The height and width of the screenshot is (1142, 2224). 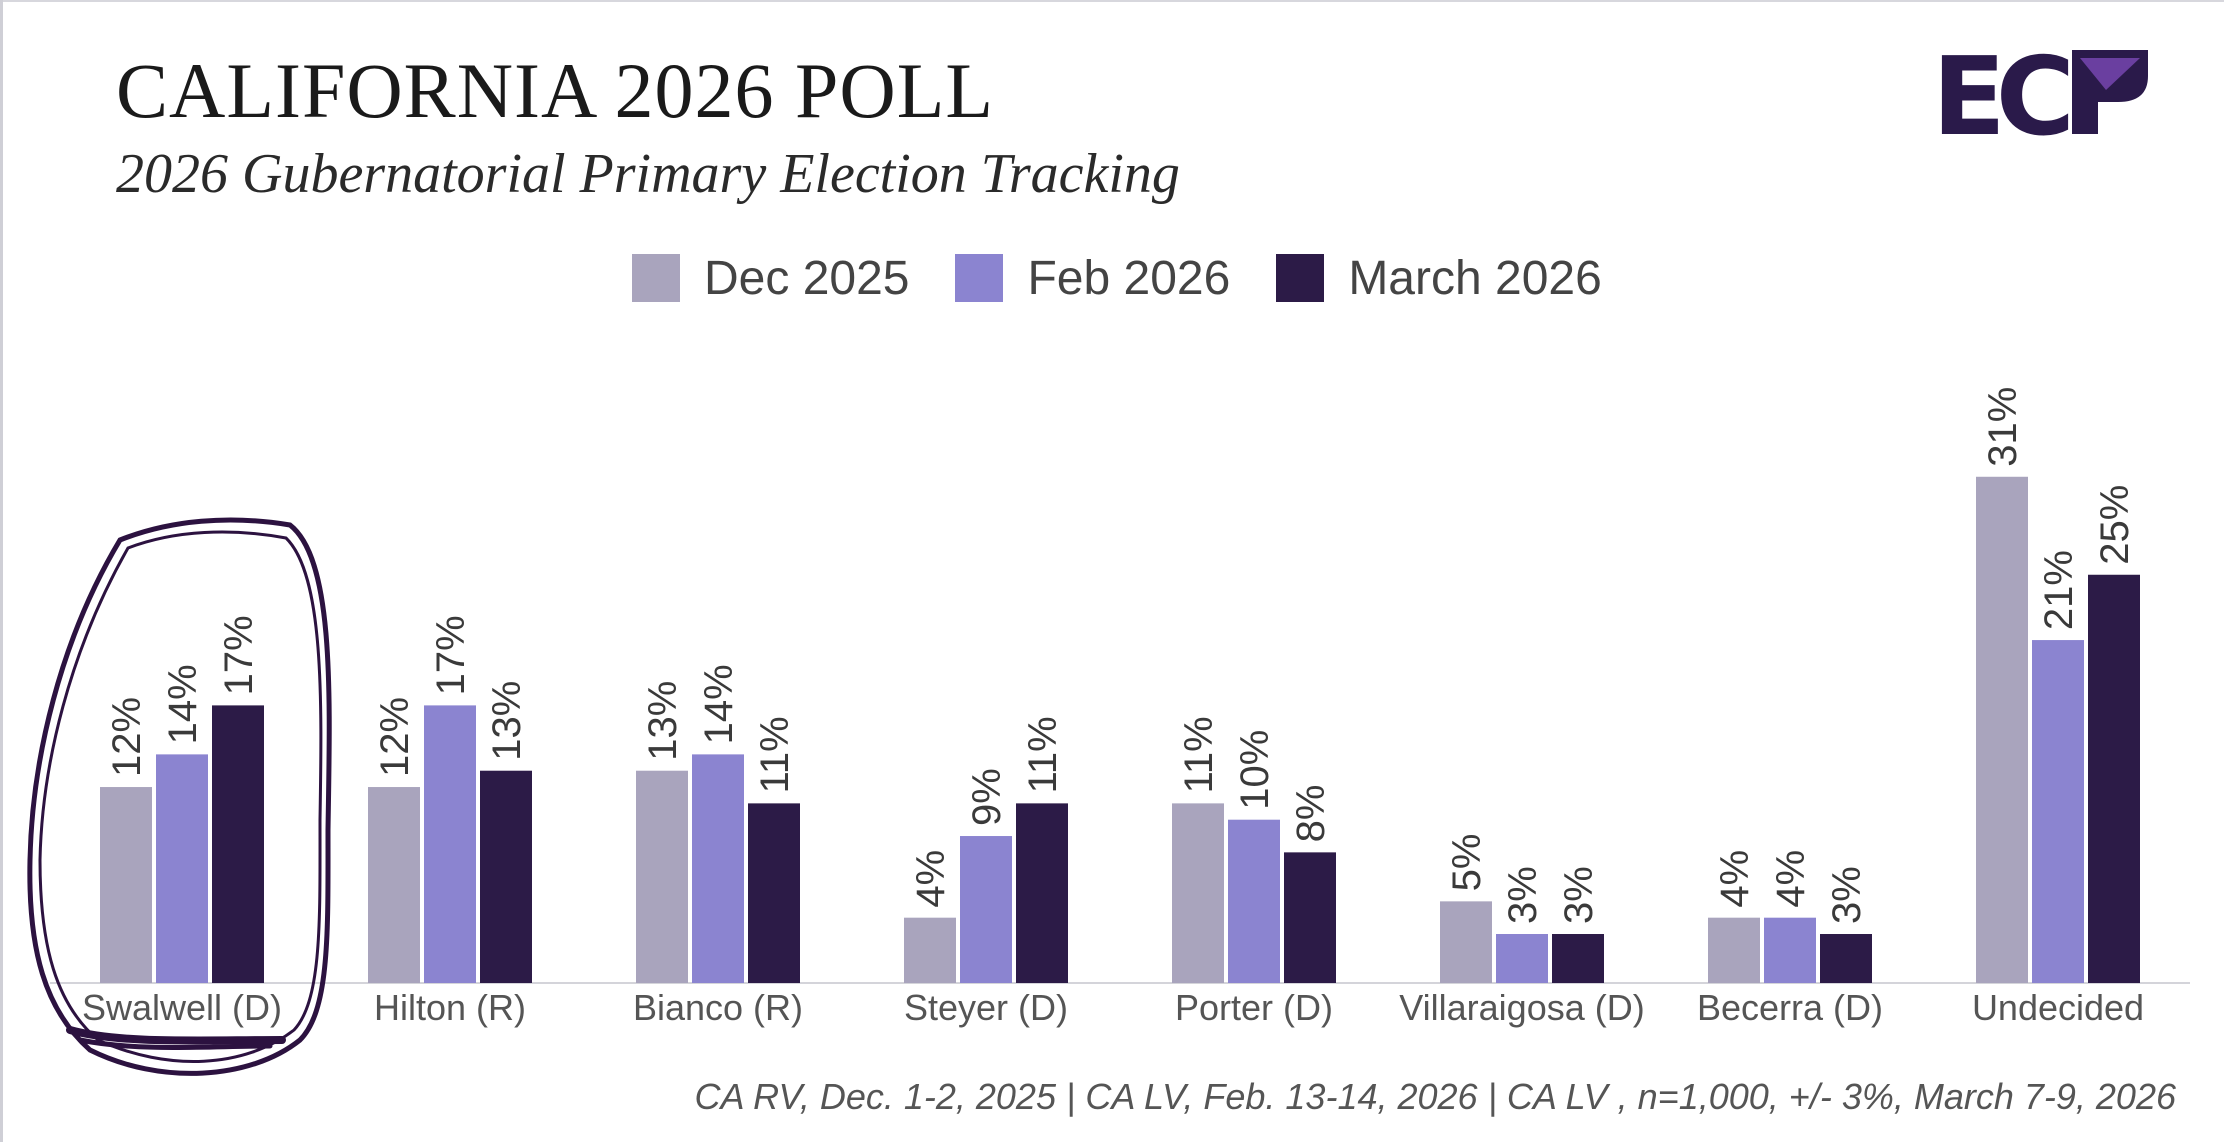 What do you see at coordinates (450, 1007) in the screenshot?
I see `category-label: Hilton (R)` at bounding box center [450, 1007].